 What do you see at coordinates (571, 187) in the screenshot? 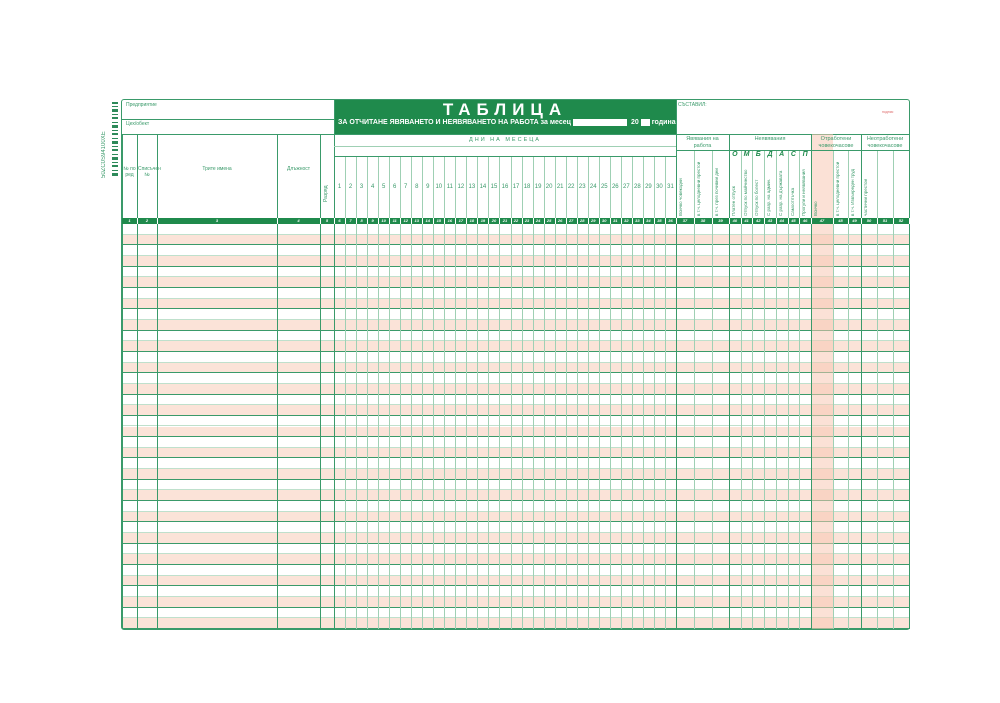
I see `day-header: 22` at bounding box center [571, 187].